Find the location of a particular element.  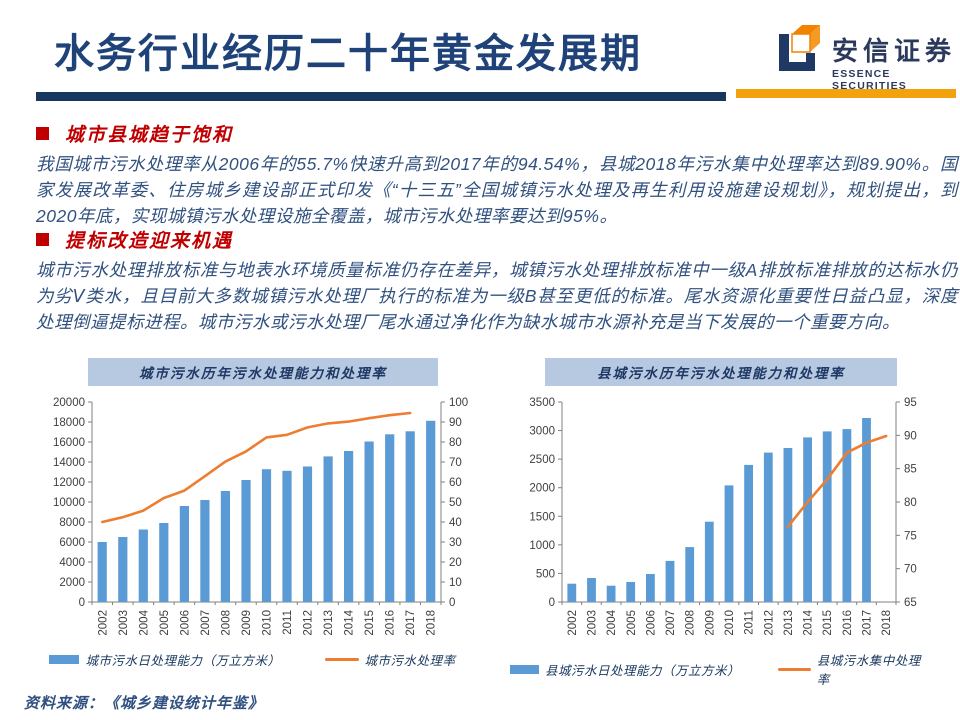

bar-legend-swatch-icon is located at coordinates (64, 659).